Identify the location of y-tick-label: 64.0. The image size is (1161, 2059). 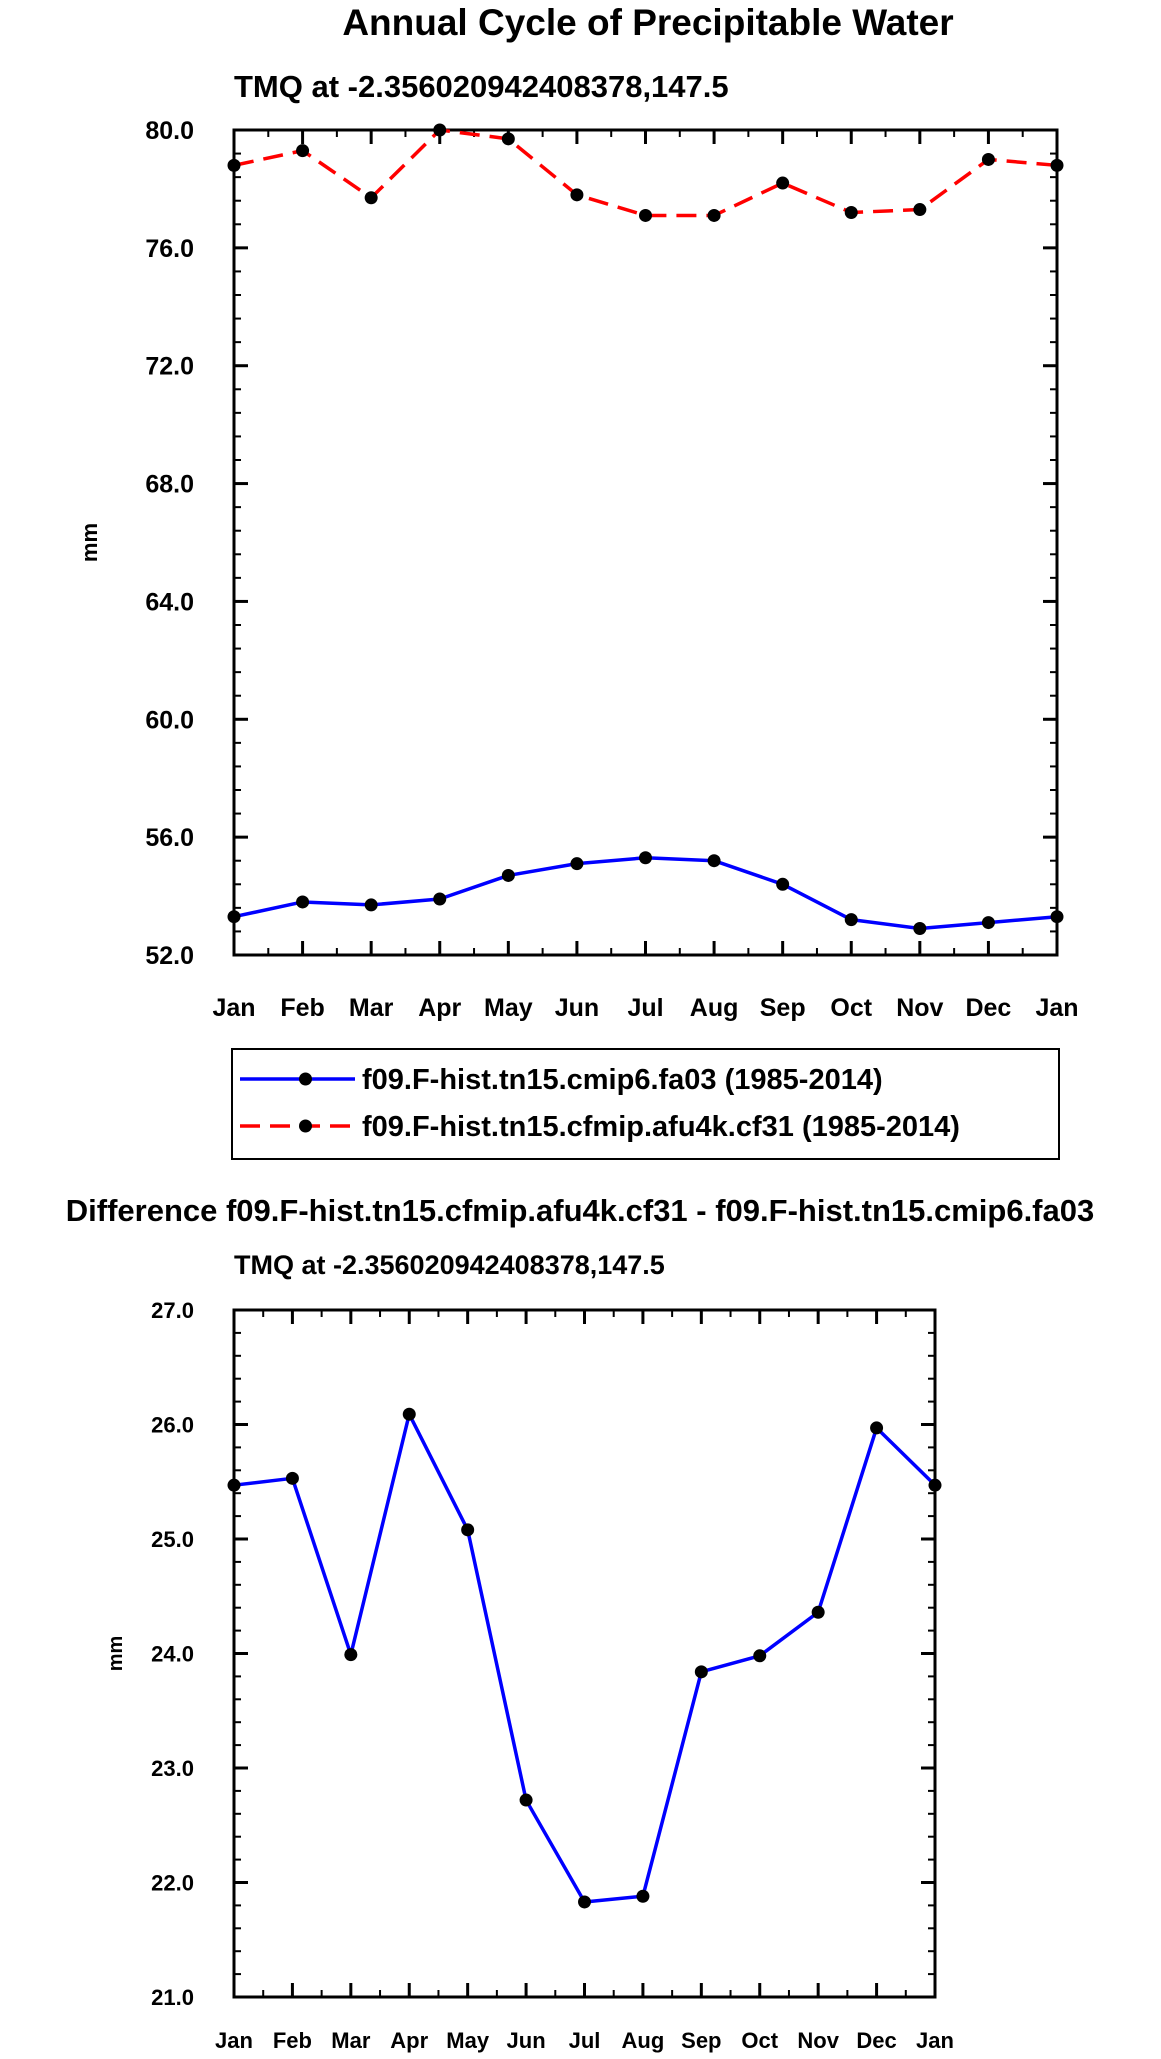
(169, 602).